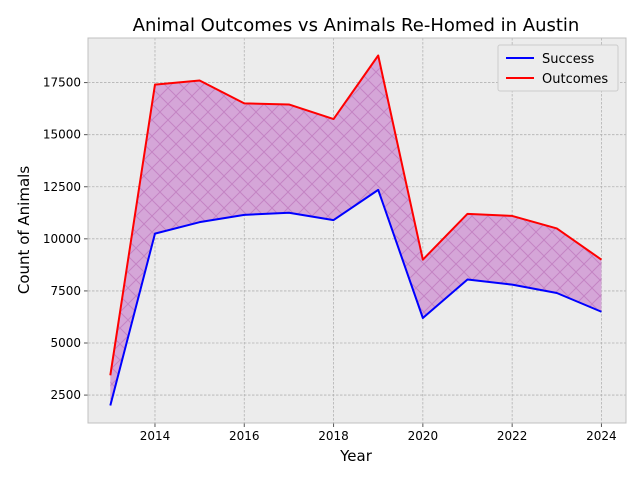 Image resolution: width=640 pixels, height=480 pixels. I want to click on x-tick-label: 2024, so click(601, 436).